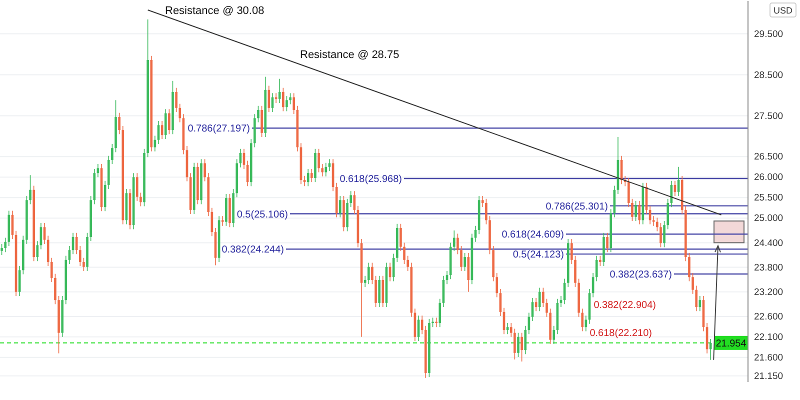  I want to click on ref-line-label: 0.5(24.123), so click(538, 255).